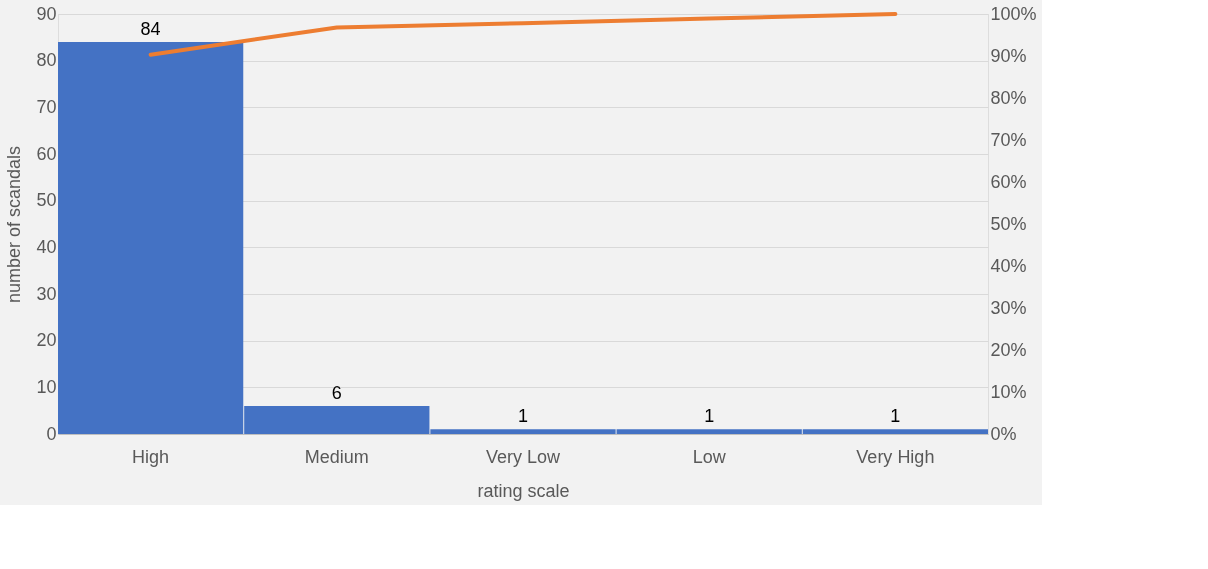 Image resolution: width=1208 pixels, height=569 pixels. Describe the element at coordinates (523, 456) in the screenshot. I see `x-tick-label: Very Low` at that location.